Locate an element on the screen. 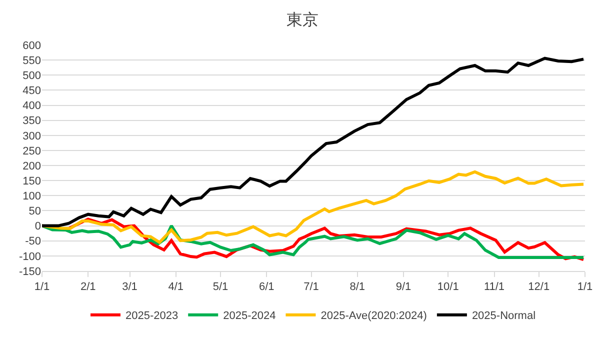 The height and width of the screenshot is (341, 605). x-tick-label: 2/1 is located at coordinates (88, 287).